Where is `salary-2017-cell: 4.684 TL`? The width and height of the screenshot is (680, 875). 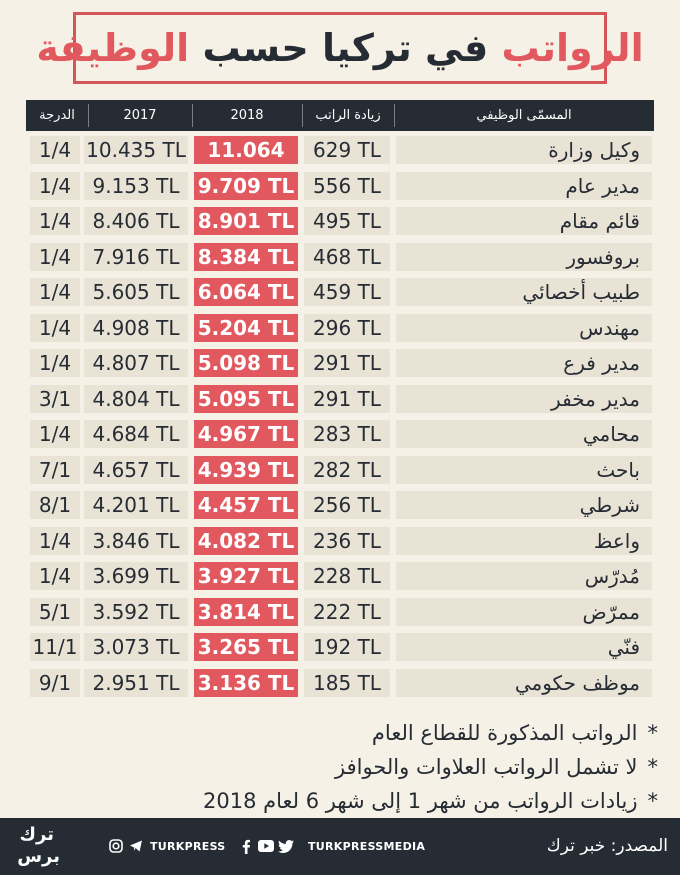
salary-2017-cell: 4.684 TL is located at coordinates (136, 434).